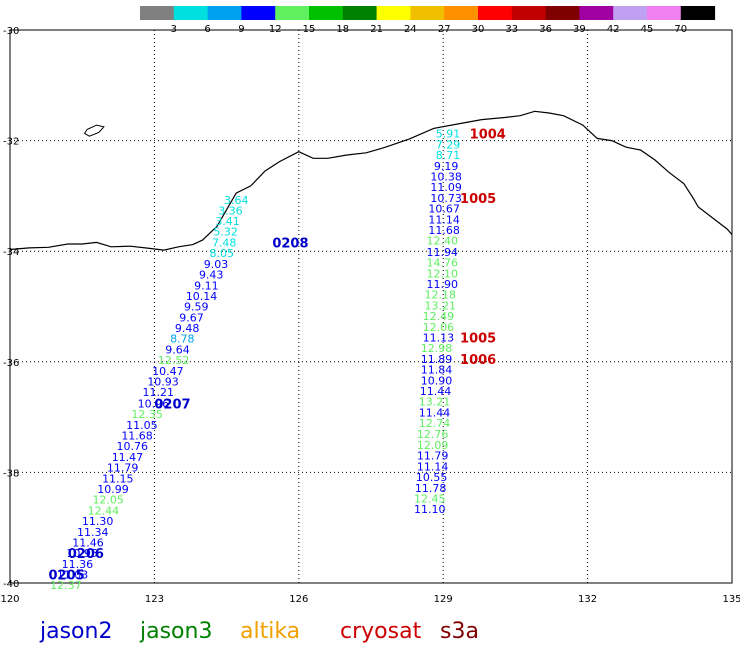  Describe the element at coordinates (439, 316) in the screenshot. I see `swh-value-label: 12.49` at that location.